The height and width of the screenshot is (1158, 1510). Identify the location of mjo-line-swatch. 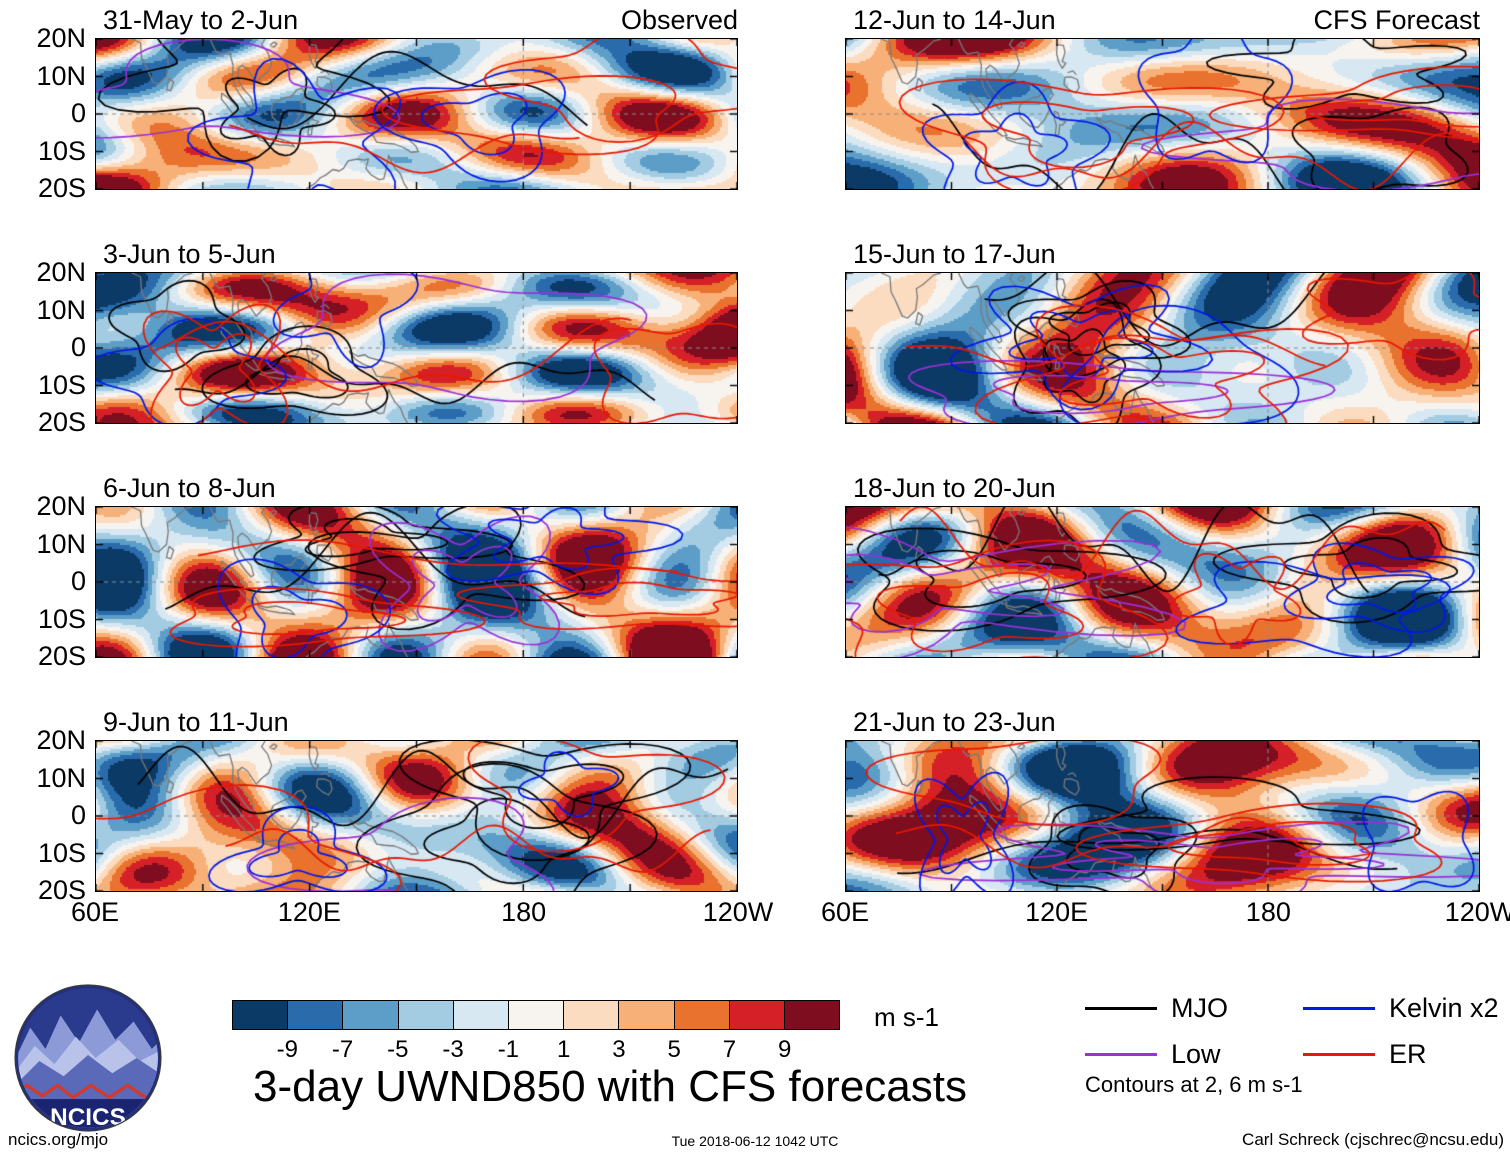
(1121, 1008).